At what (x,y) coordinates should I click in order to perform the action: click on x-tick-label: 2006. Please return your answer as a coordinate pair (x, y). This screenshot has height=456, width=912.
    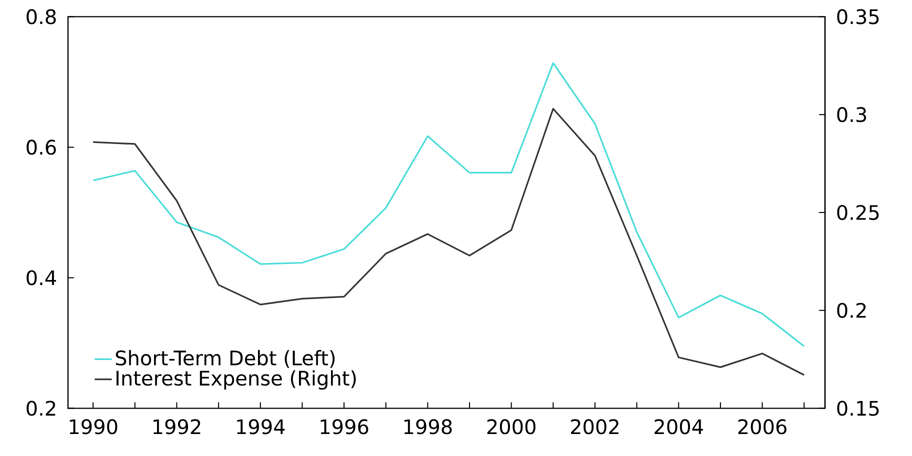
    Looking at the image, I should click on (762, 426).